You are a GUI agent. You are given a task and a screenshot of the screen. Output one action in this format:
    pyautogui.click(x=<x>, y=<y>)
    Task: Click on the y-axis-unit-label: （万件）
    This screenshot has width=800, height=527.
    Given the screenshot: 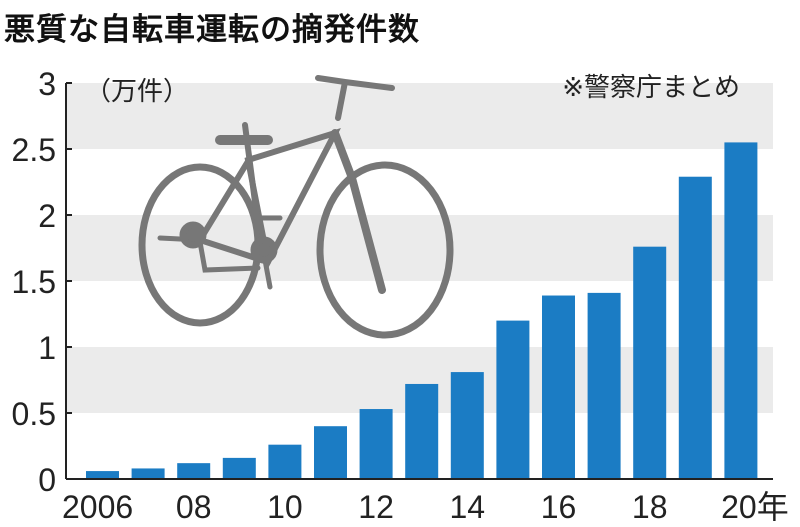 What is the action you would take?
    pyautogui.click(x=137, y=92)
    